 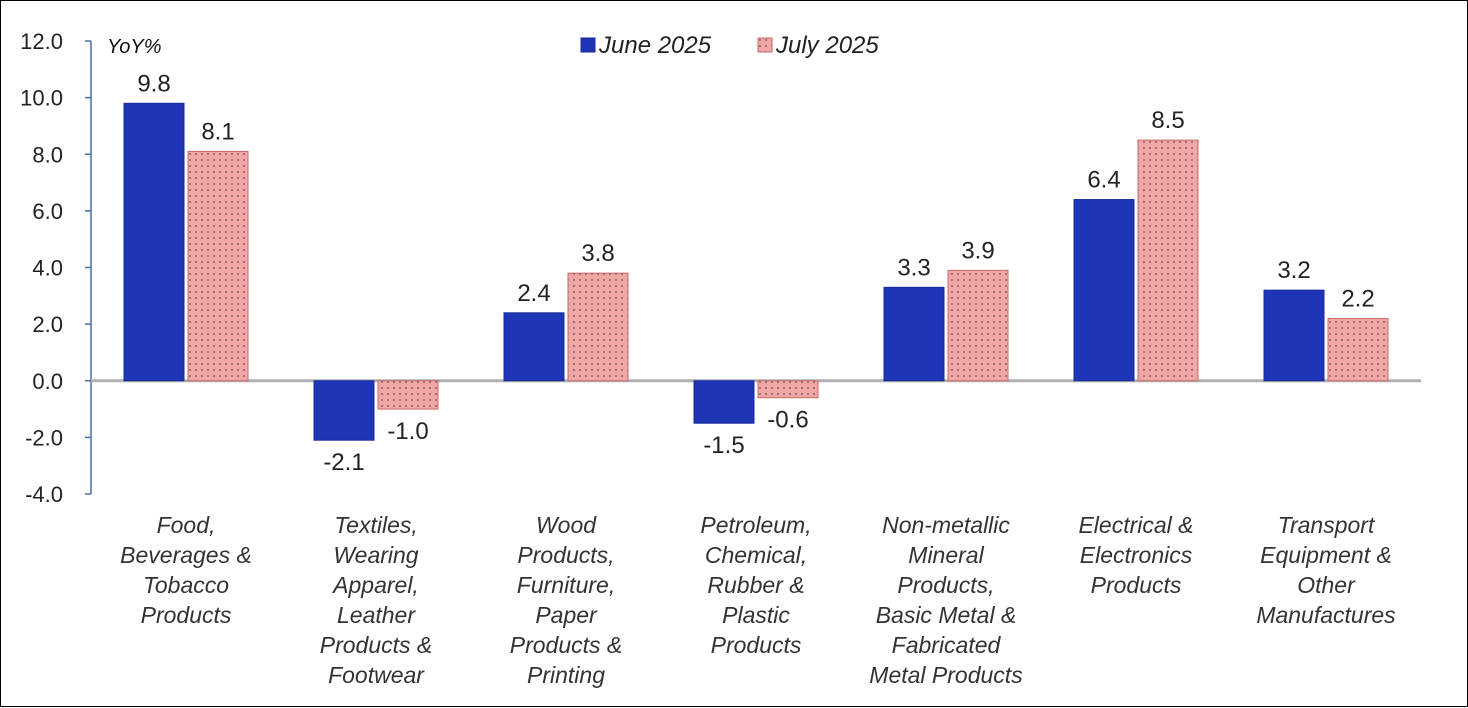 What do you see at coordinates (1326, 615) in the screenshot?
I see `category-label-line: Manufactures` at bounding box center [1326, 615].